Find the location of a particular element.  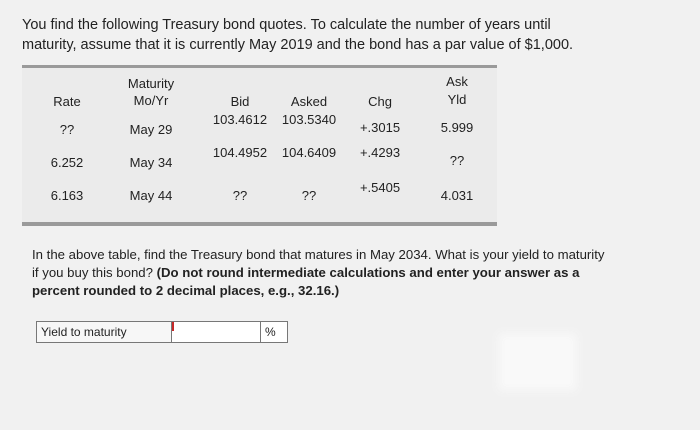

table-cell: 103.5340 is located at coordinates (309, 119).